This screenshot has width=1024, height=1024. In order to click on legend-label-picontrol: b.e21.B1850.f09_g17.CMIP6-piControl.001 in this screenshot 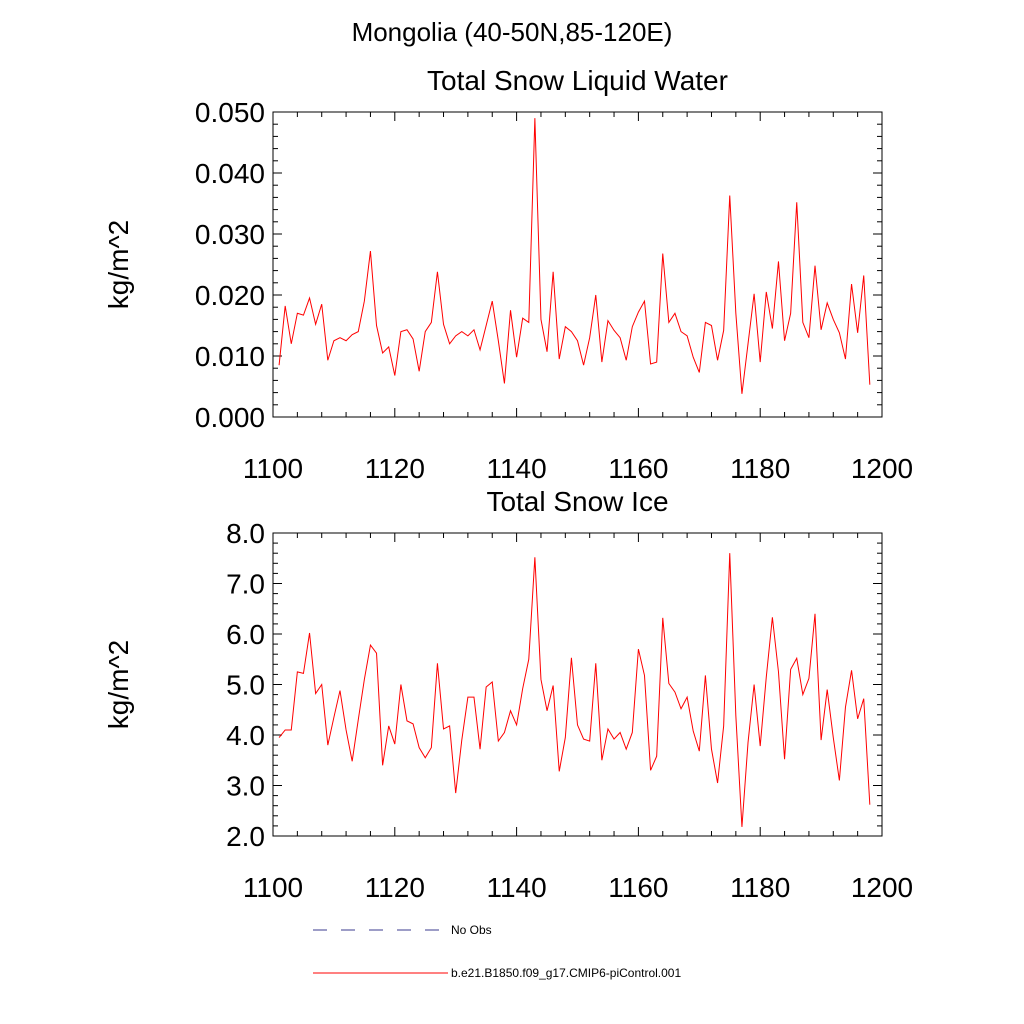, I will do `click(566, 973)`.